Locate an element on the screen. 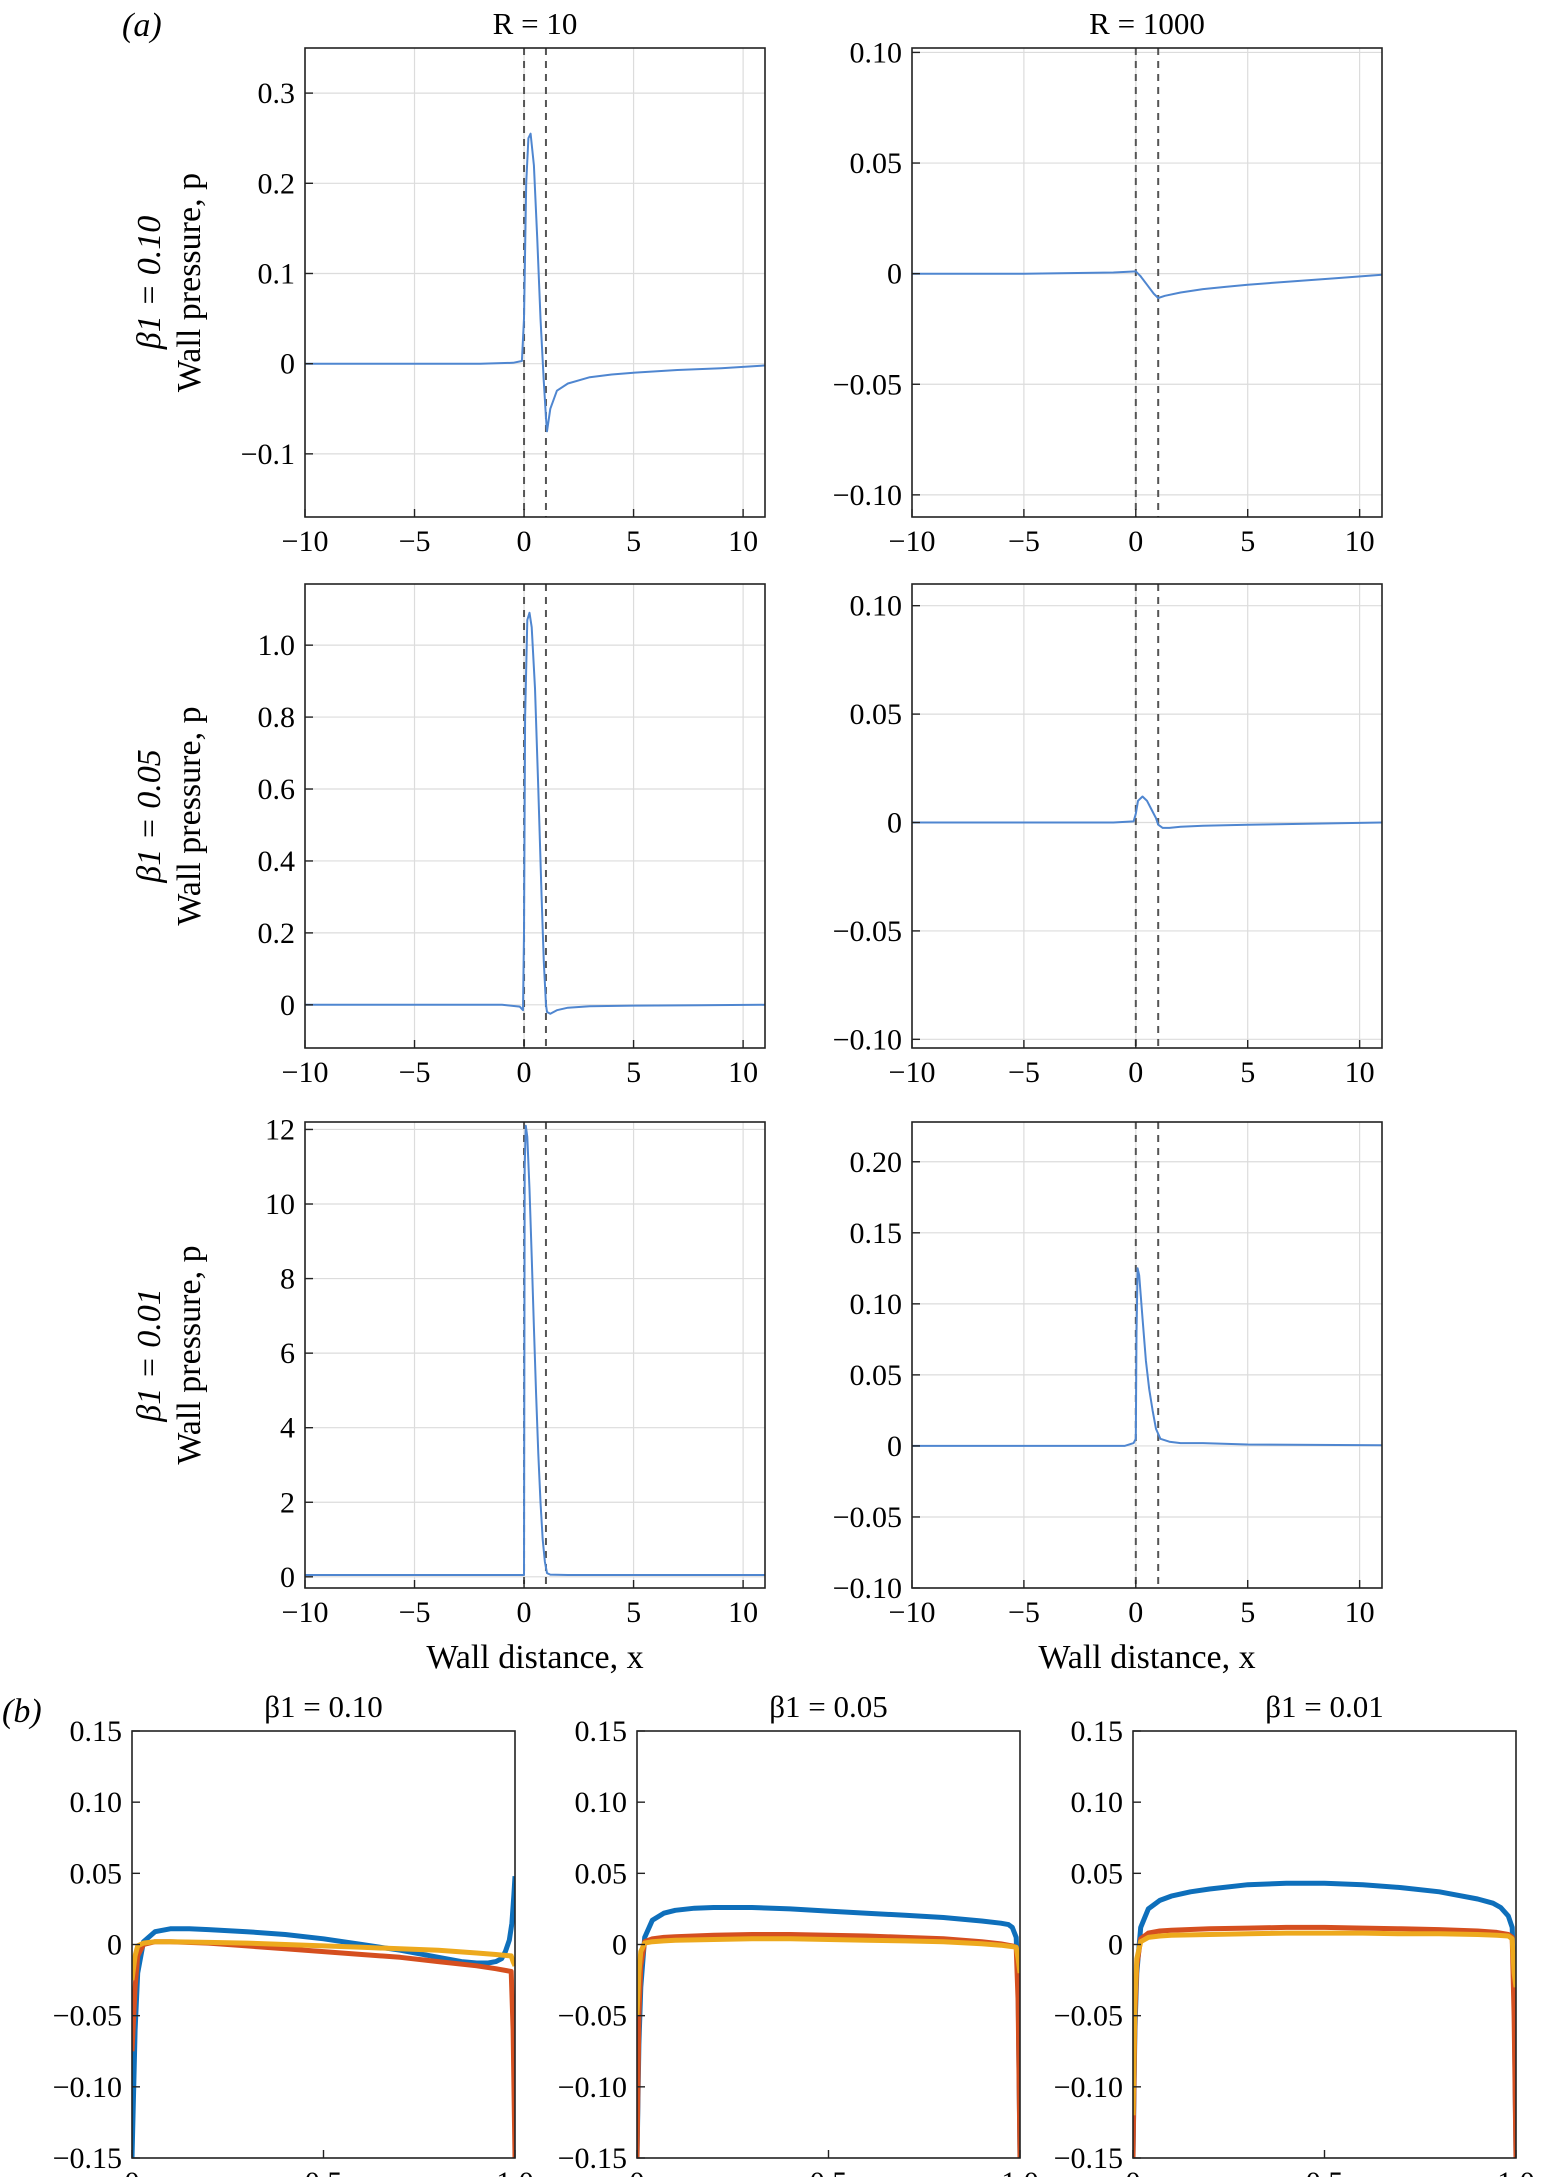 The width and height of the screenshot is (1541, 2177). y-tick-label: 8 is located at coordinates (287, 1279).